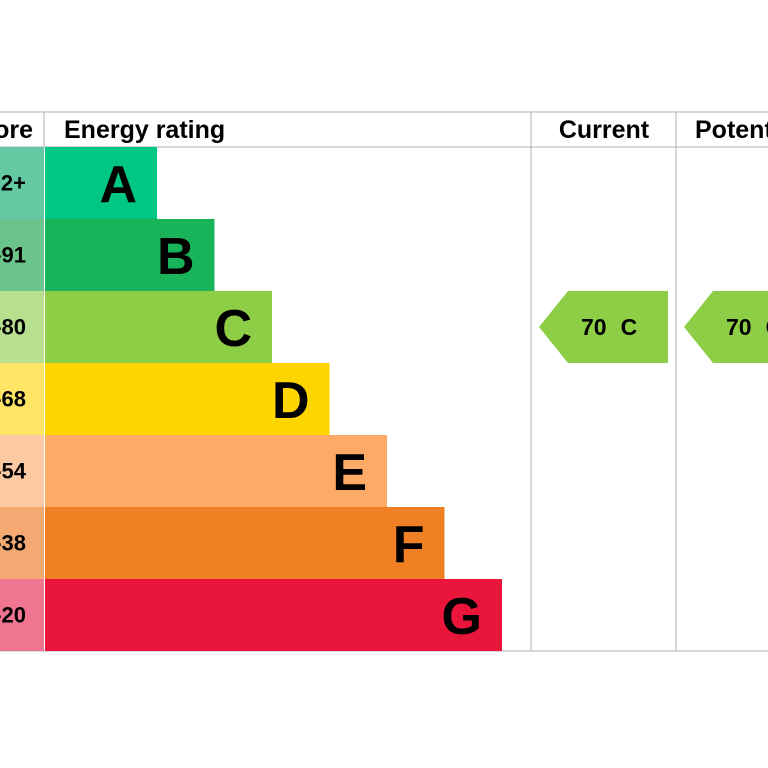 Image resolution: width=768 pixels, height=768 pixels. I want to click on band-letter: D, so click(291, 401).